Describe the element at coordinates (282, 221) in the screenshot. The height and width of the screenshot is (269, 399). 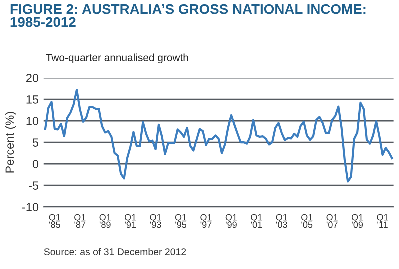
I see `x-tick-label: Q1 '03` at that location.